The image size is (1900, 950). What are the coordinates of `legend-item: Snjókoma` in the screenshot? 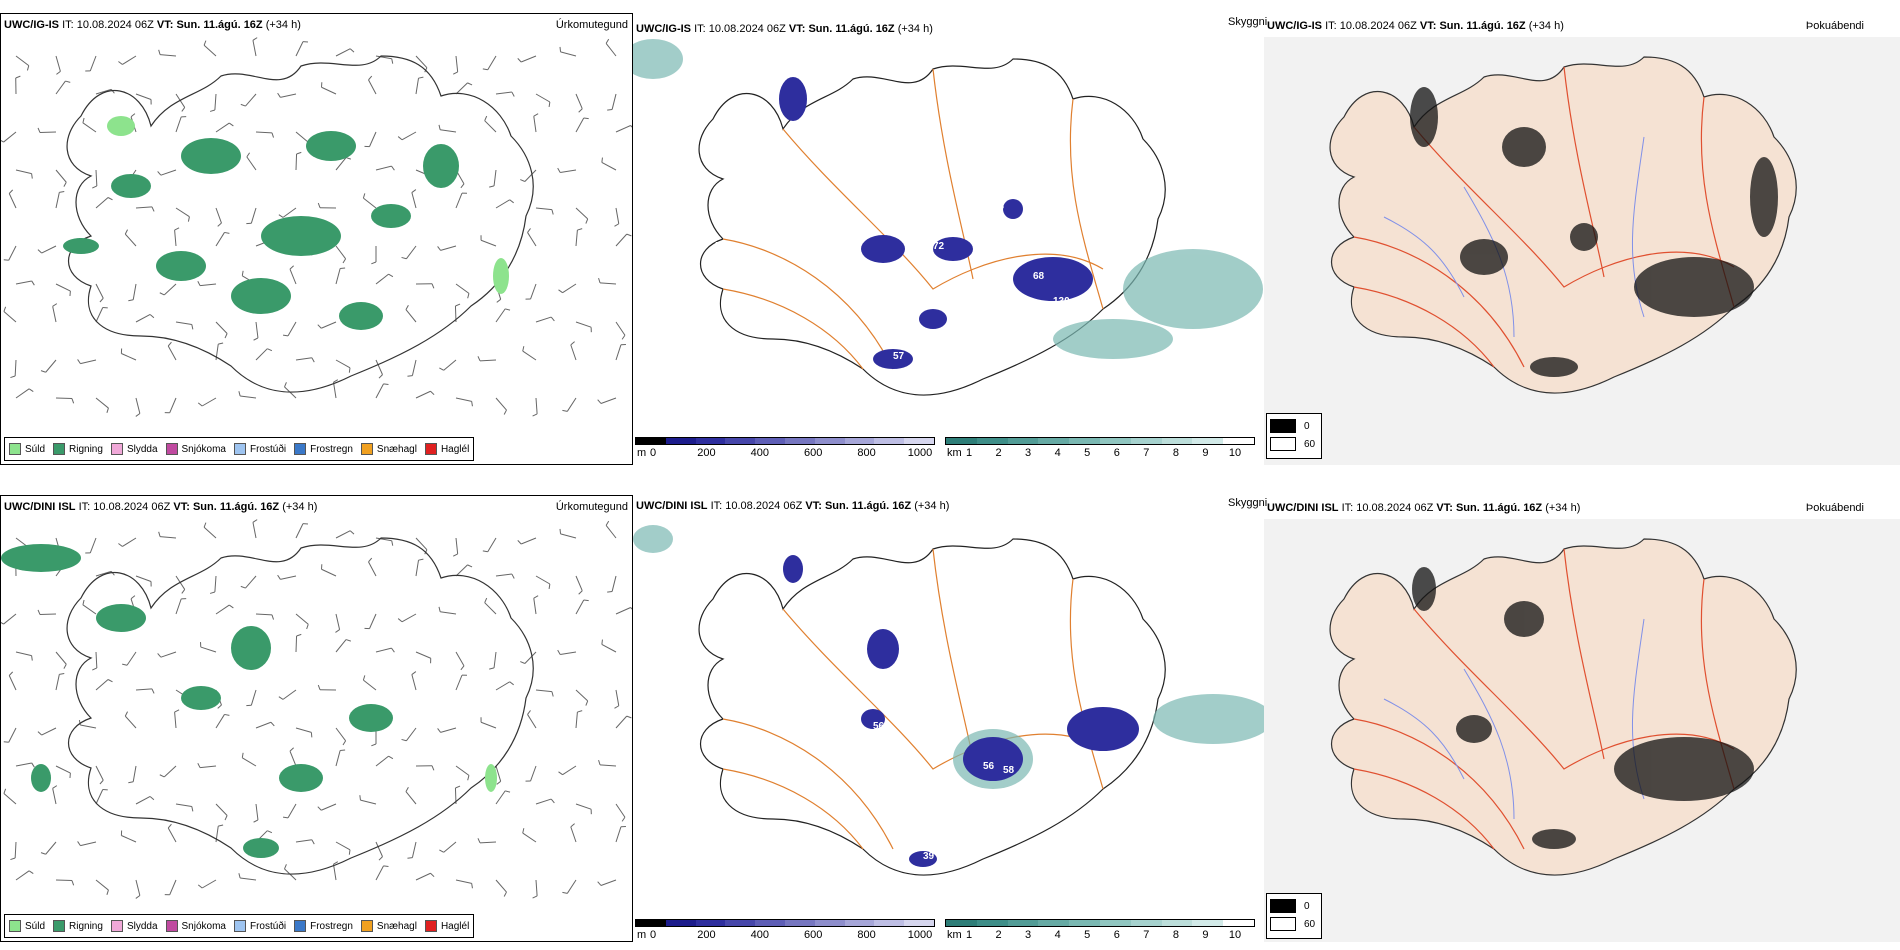 It's located at (195, 926).